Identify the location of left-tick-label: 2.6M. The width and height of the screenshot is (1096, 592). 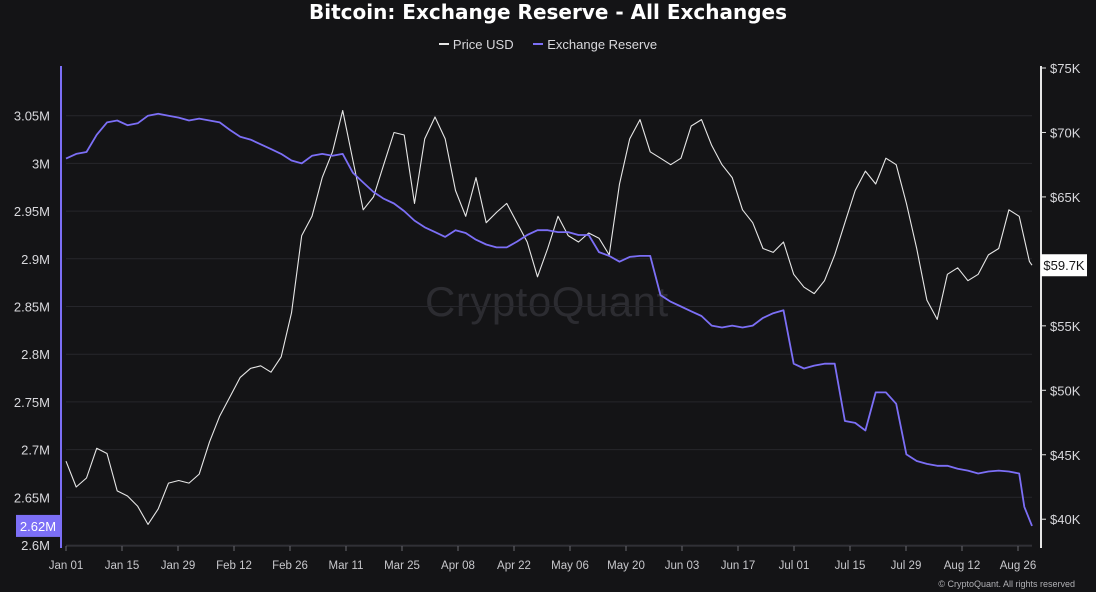
(35, 545).